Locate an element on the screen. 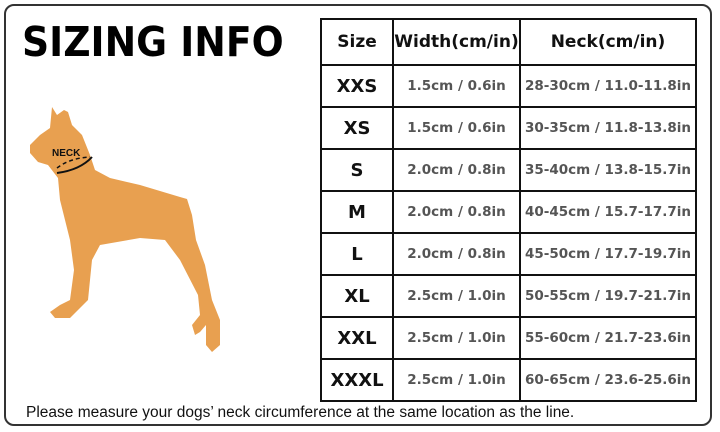 The width and height of the screenshot is (720, 432). size-cell: XXS is located at coordinates (357, 86).